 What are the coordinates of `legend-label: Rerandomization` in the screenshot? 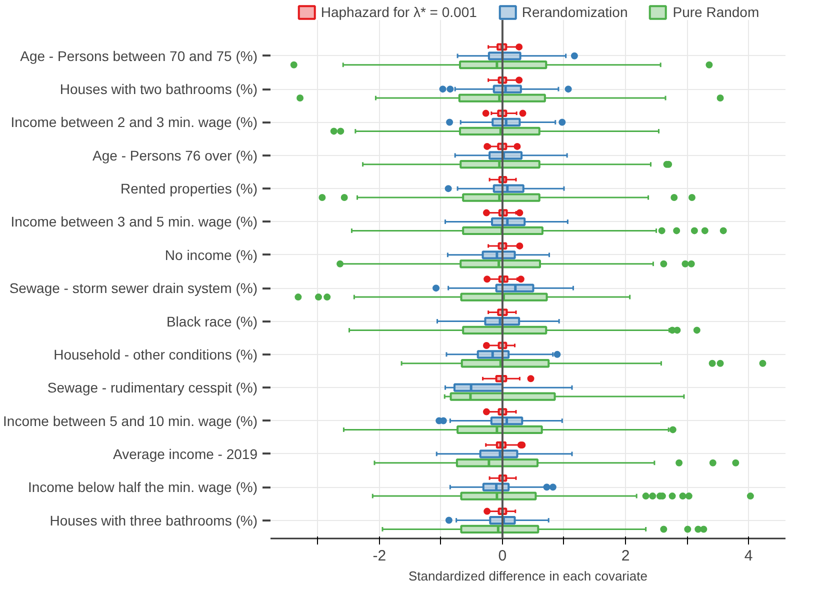 It's located at (575, 12).